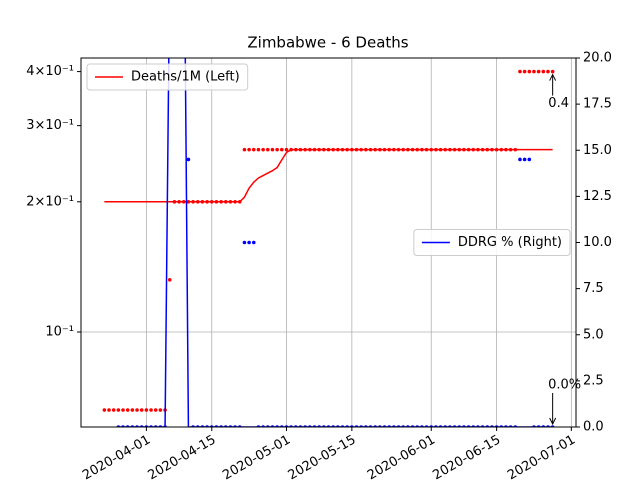 This screenshot has width=640, height=480. Describe the element at coordinates (597, 58) in the screenshot. I see `y2-tick-label: 20.0` at that location.